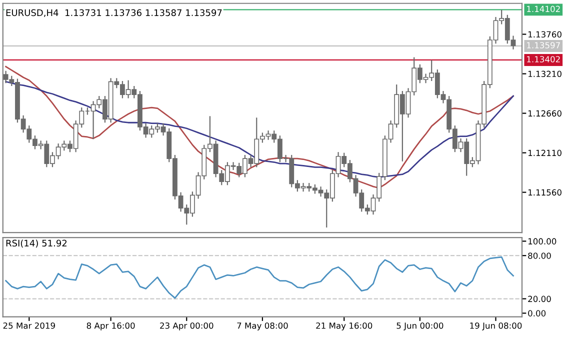 The height and width of the screenshot is (337, 580). I want to click on y-tick-label: 1.13210, so click(545, 74).